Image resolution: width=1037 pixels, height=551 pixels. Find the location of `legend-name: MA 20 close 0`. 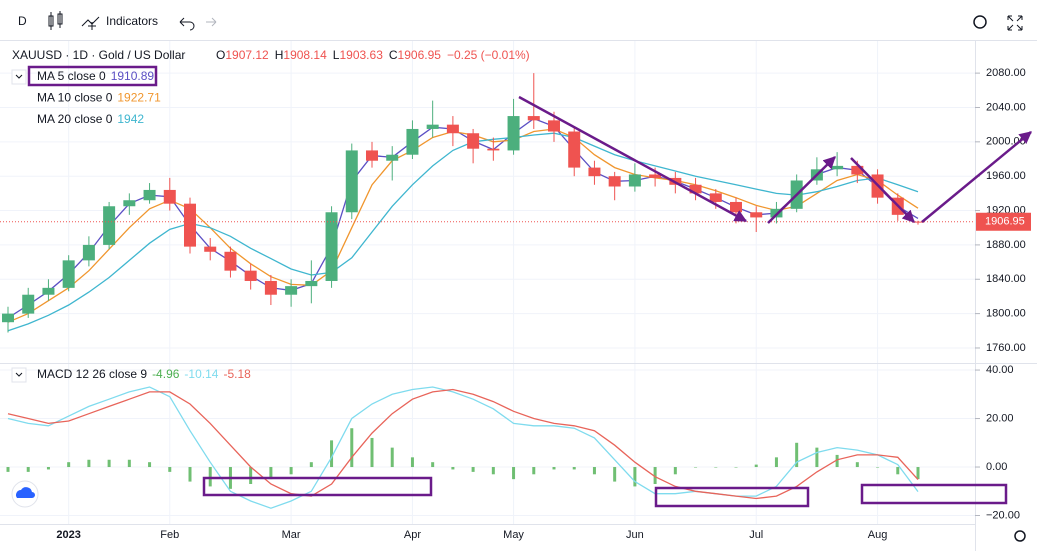

legend-name: MA 20 close 0 is located at coordinates (75, 119).